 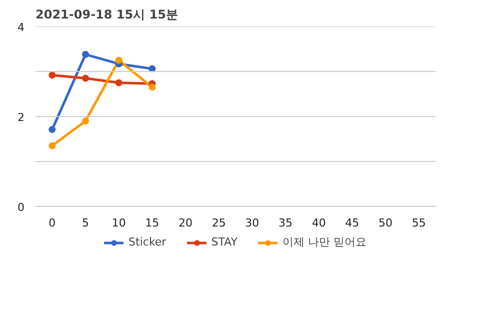 What do you see at coordinates (319, 223) in the screenshot?
I see `x-tick-label: 40` at bounding box center [319, 223].